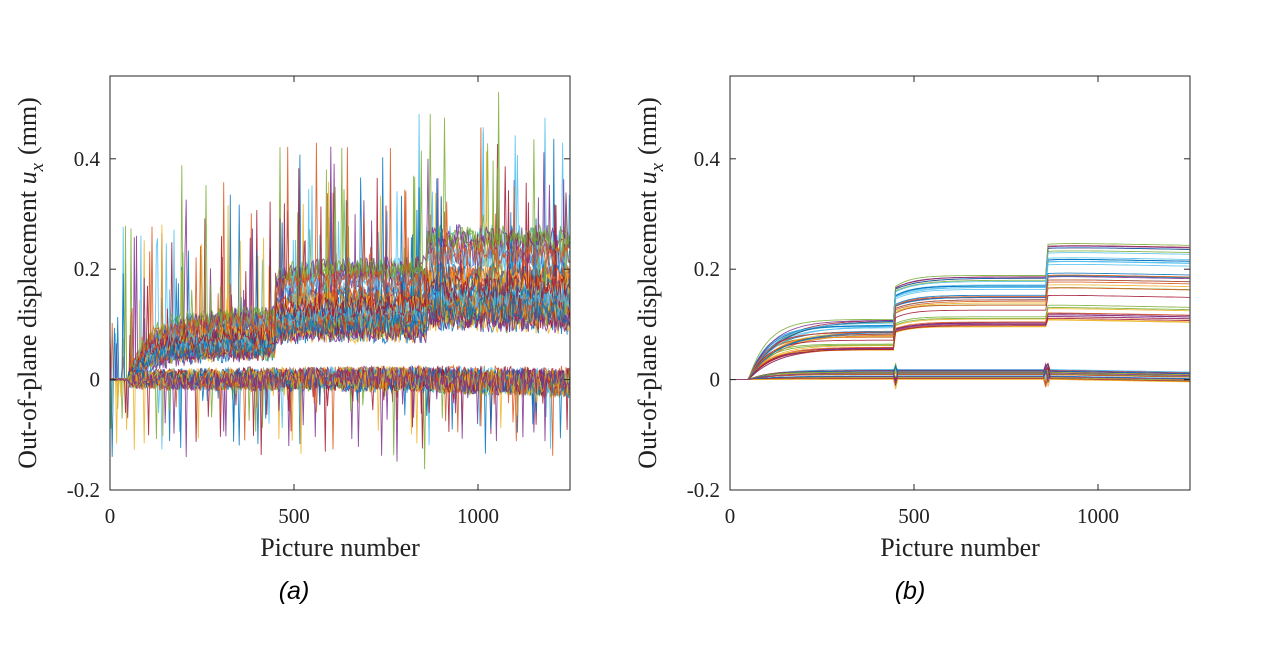  Describe the element at coordinates (478, 516) in the screenshot. I see `x-tick-label-a-2: 1000` at that location.